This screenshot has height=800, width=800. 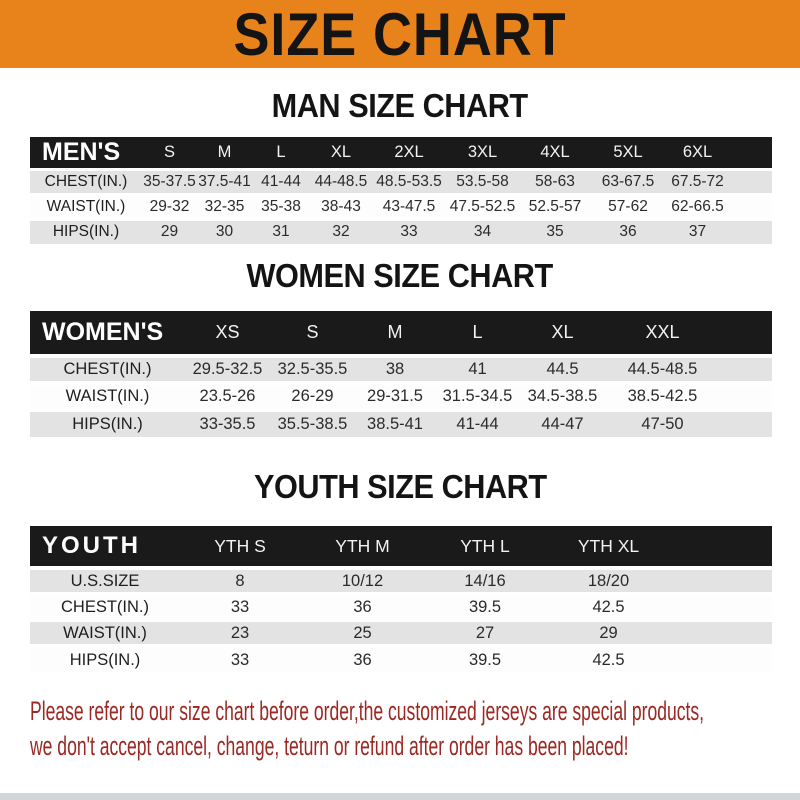 I want to click on table-cell: 38.5-42.5, so click(x=662, y=395).